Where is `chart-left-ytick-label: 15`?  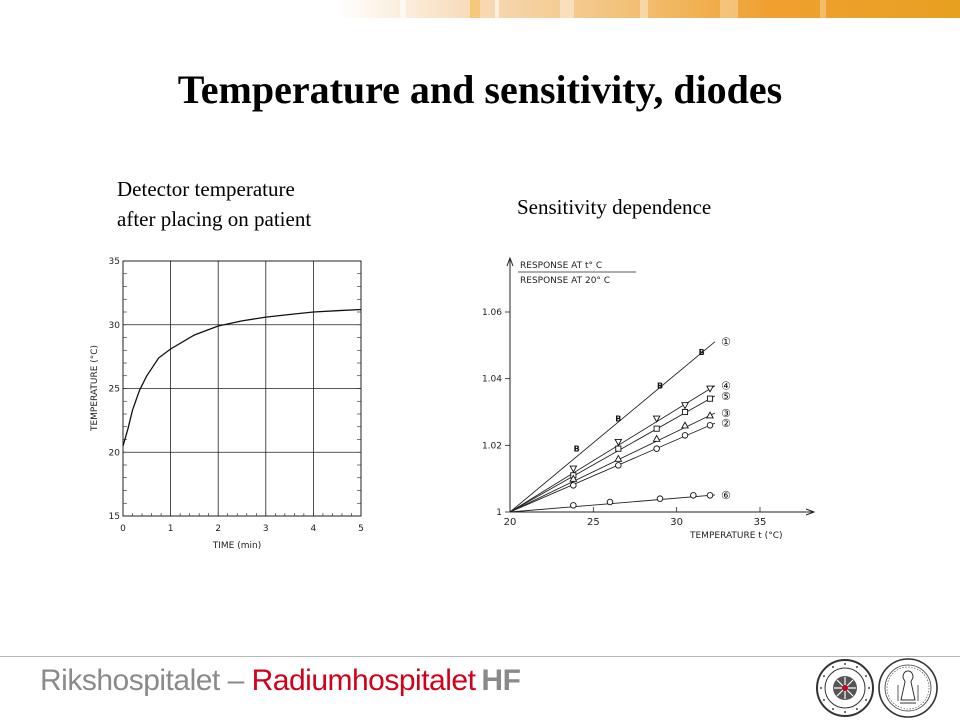 chart-left-ytick-label: 15 is located at coordinates (114, 517).